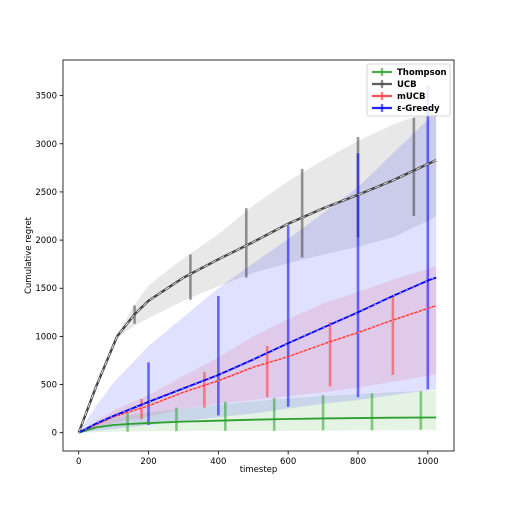  What do you see at coordinates (422, 73) in the screenshot?
I see `thompson-legend-label: Thompson` at bounding box center [422, 73].